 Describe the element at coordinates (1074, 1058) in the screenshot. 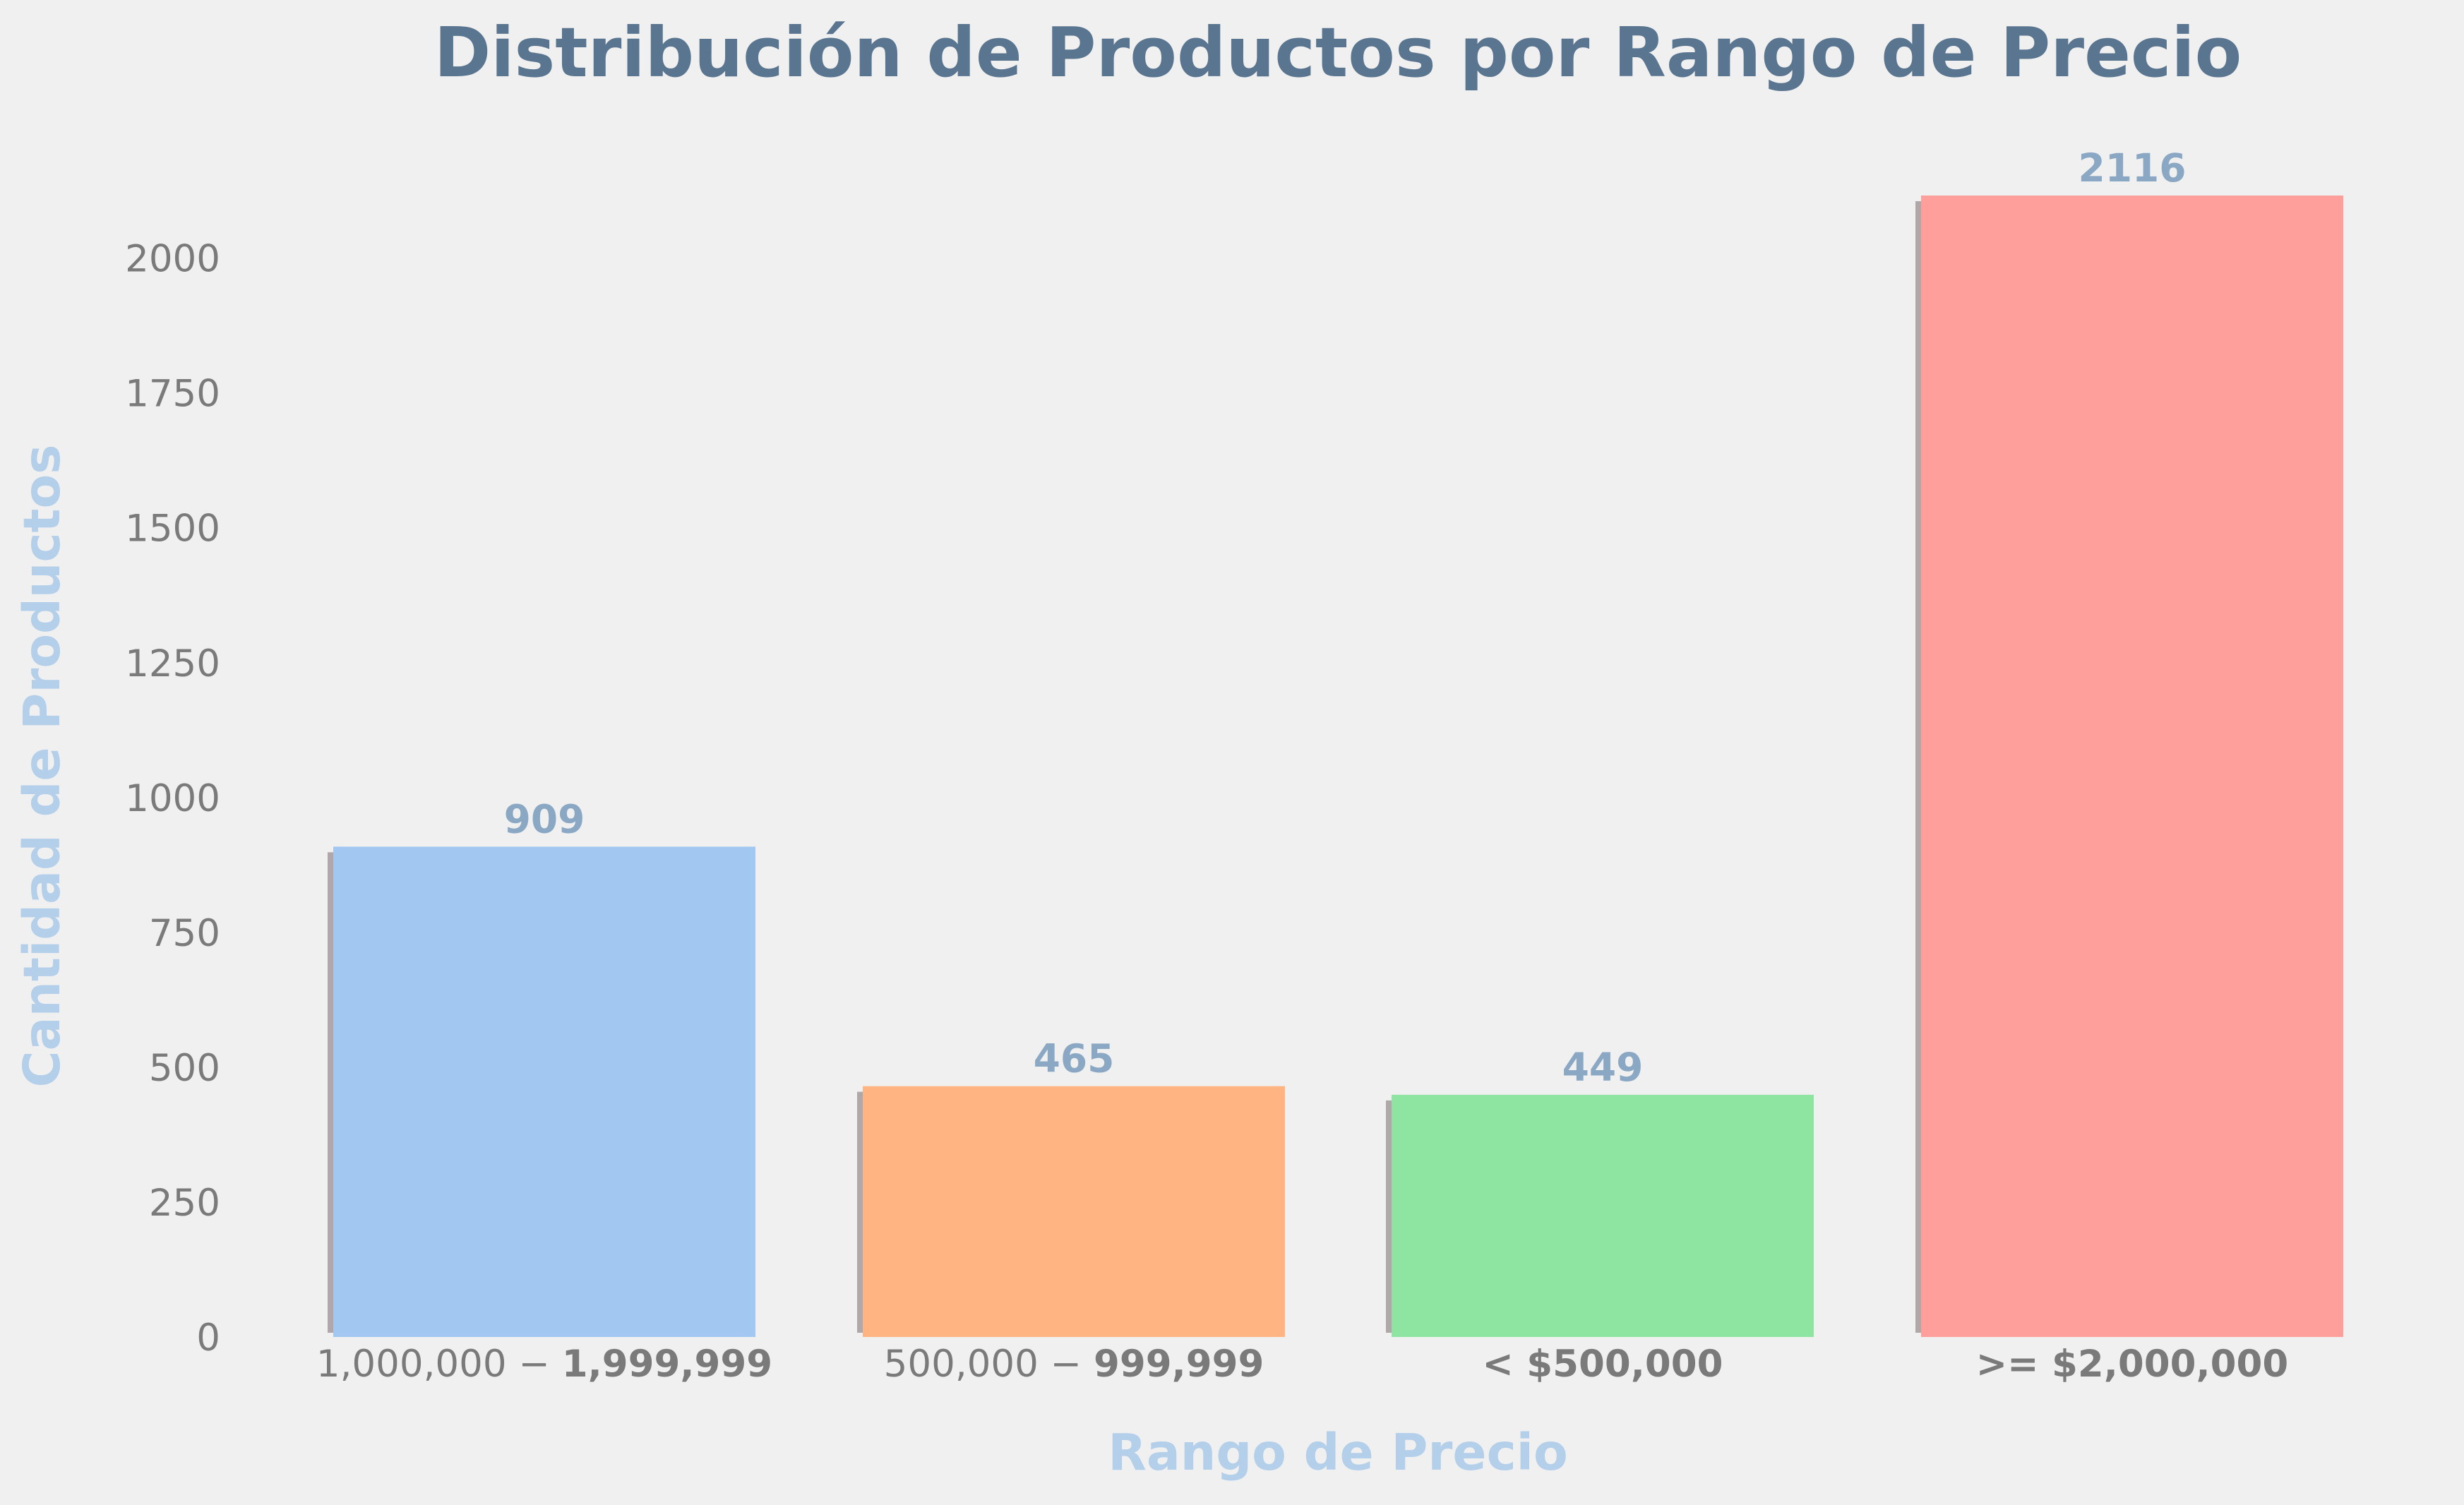

I see `bar-value-label: 465` at that location.